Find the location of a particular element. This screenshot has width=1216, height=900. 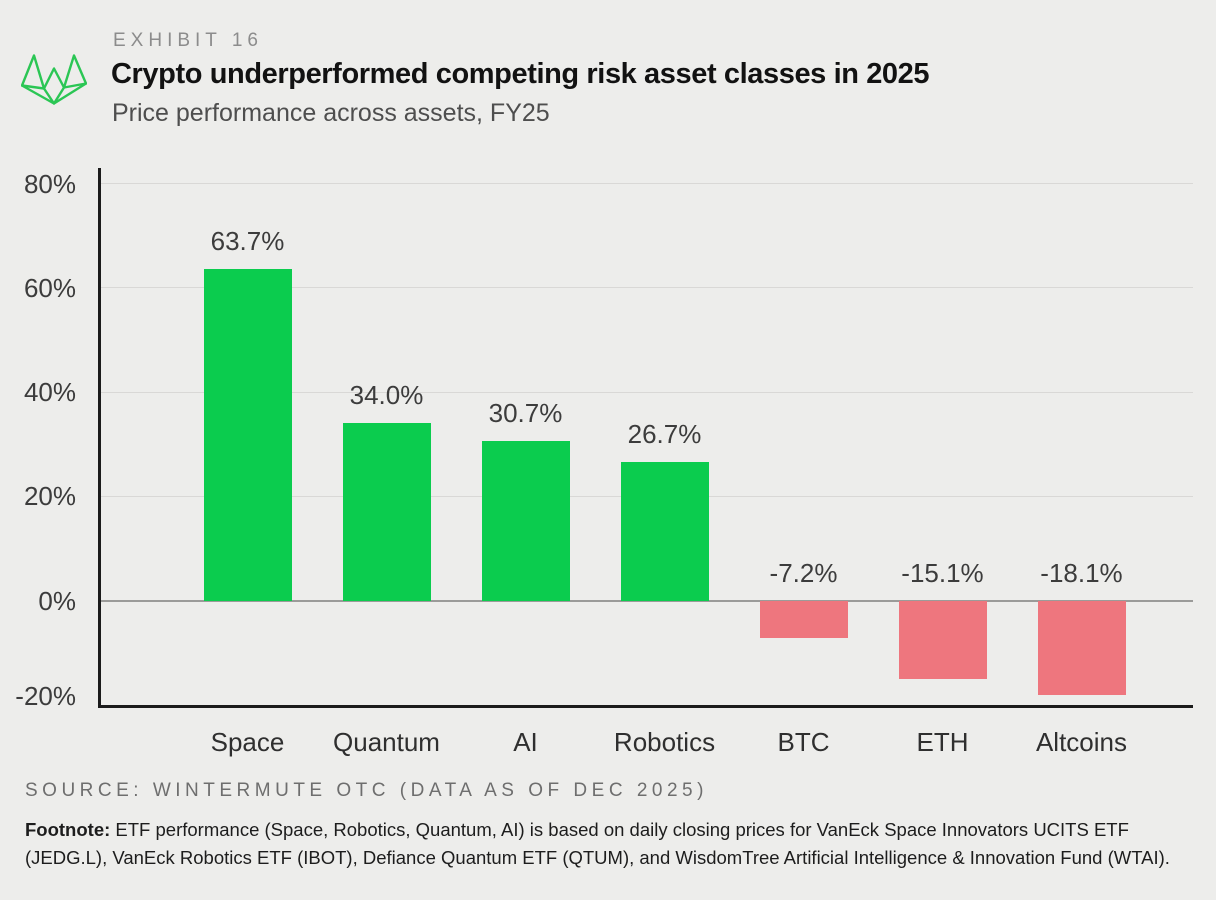

value-label: 26.7% is located at coordinates (664, 433).